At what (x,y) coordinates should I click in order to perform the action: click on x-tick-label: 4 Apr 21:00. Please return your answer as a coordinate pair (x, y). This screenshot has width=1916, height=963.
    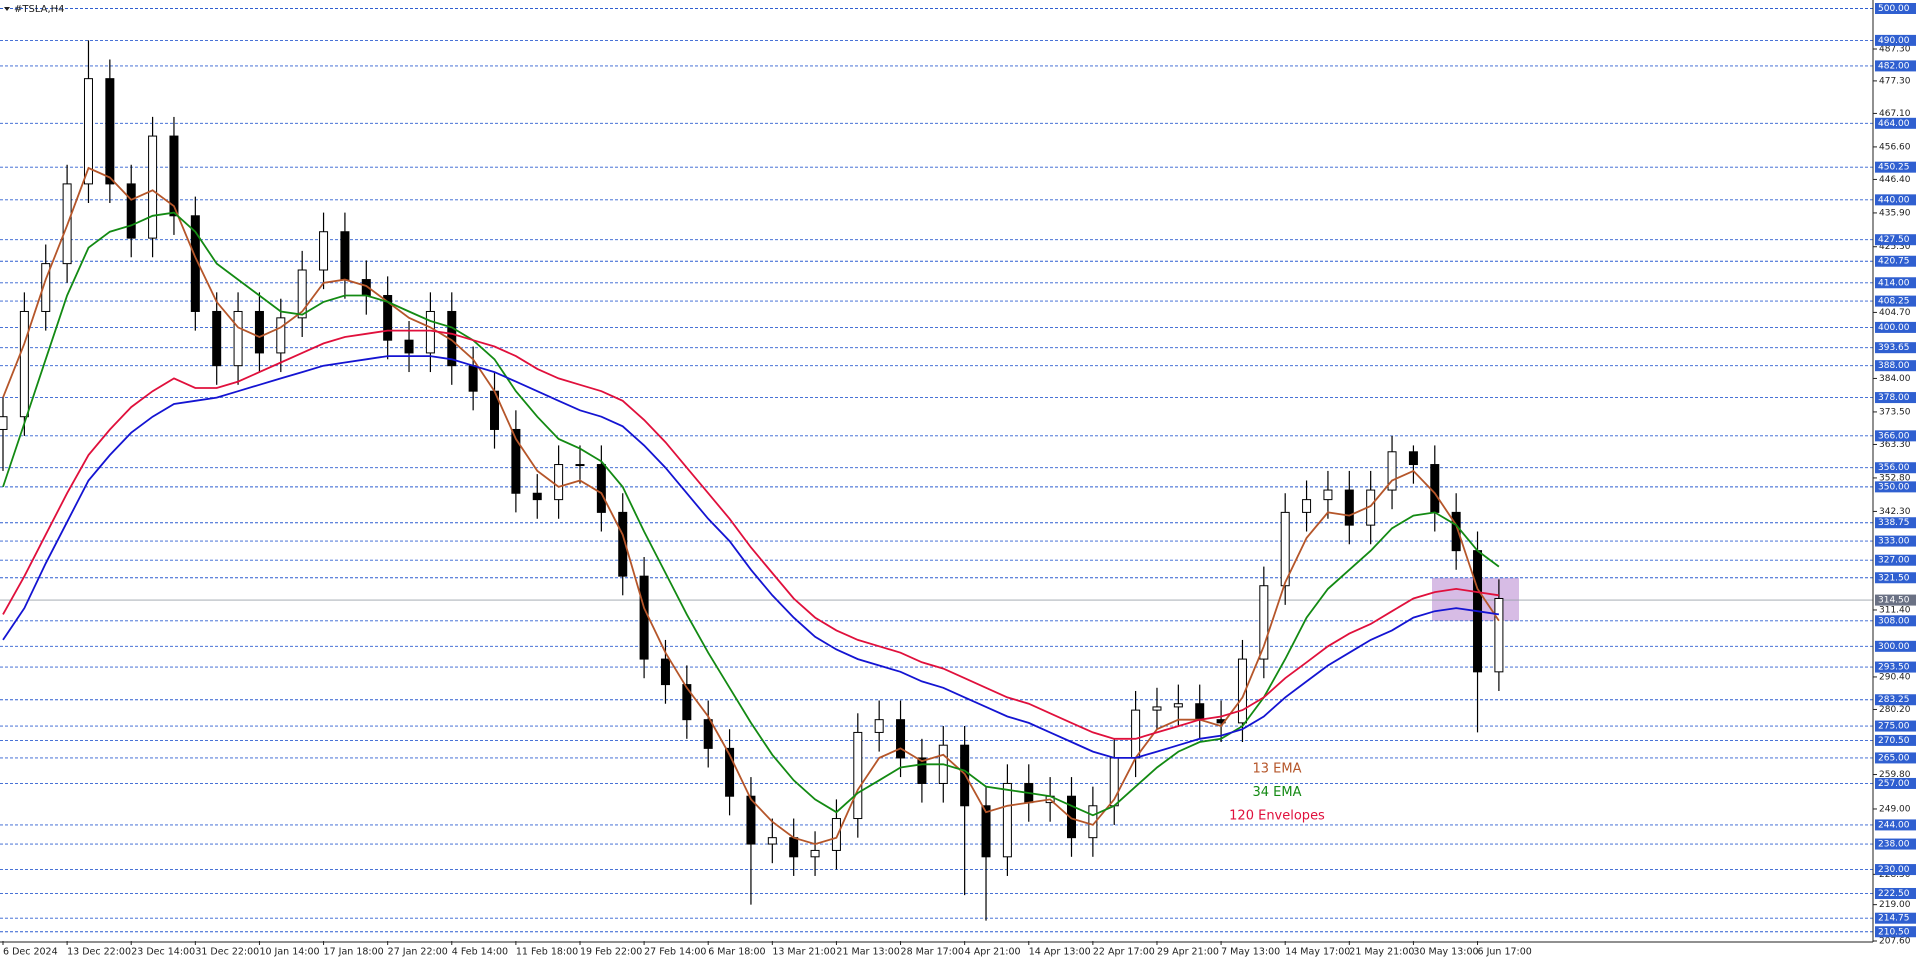
    Looking at the image, I should click on (993, 952).